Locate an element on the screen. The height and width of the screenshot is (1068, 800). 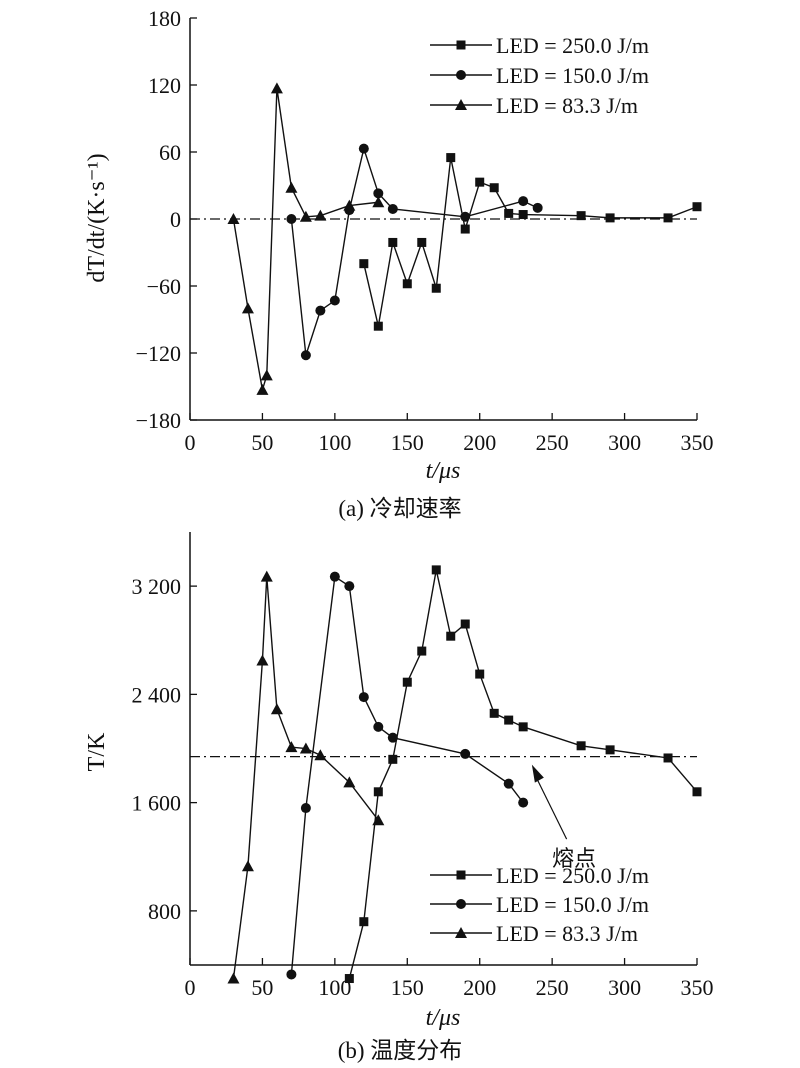
y-tick-label: 60 is located at coordinates (170, 152).